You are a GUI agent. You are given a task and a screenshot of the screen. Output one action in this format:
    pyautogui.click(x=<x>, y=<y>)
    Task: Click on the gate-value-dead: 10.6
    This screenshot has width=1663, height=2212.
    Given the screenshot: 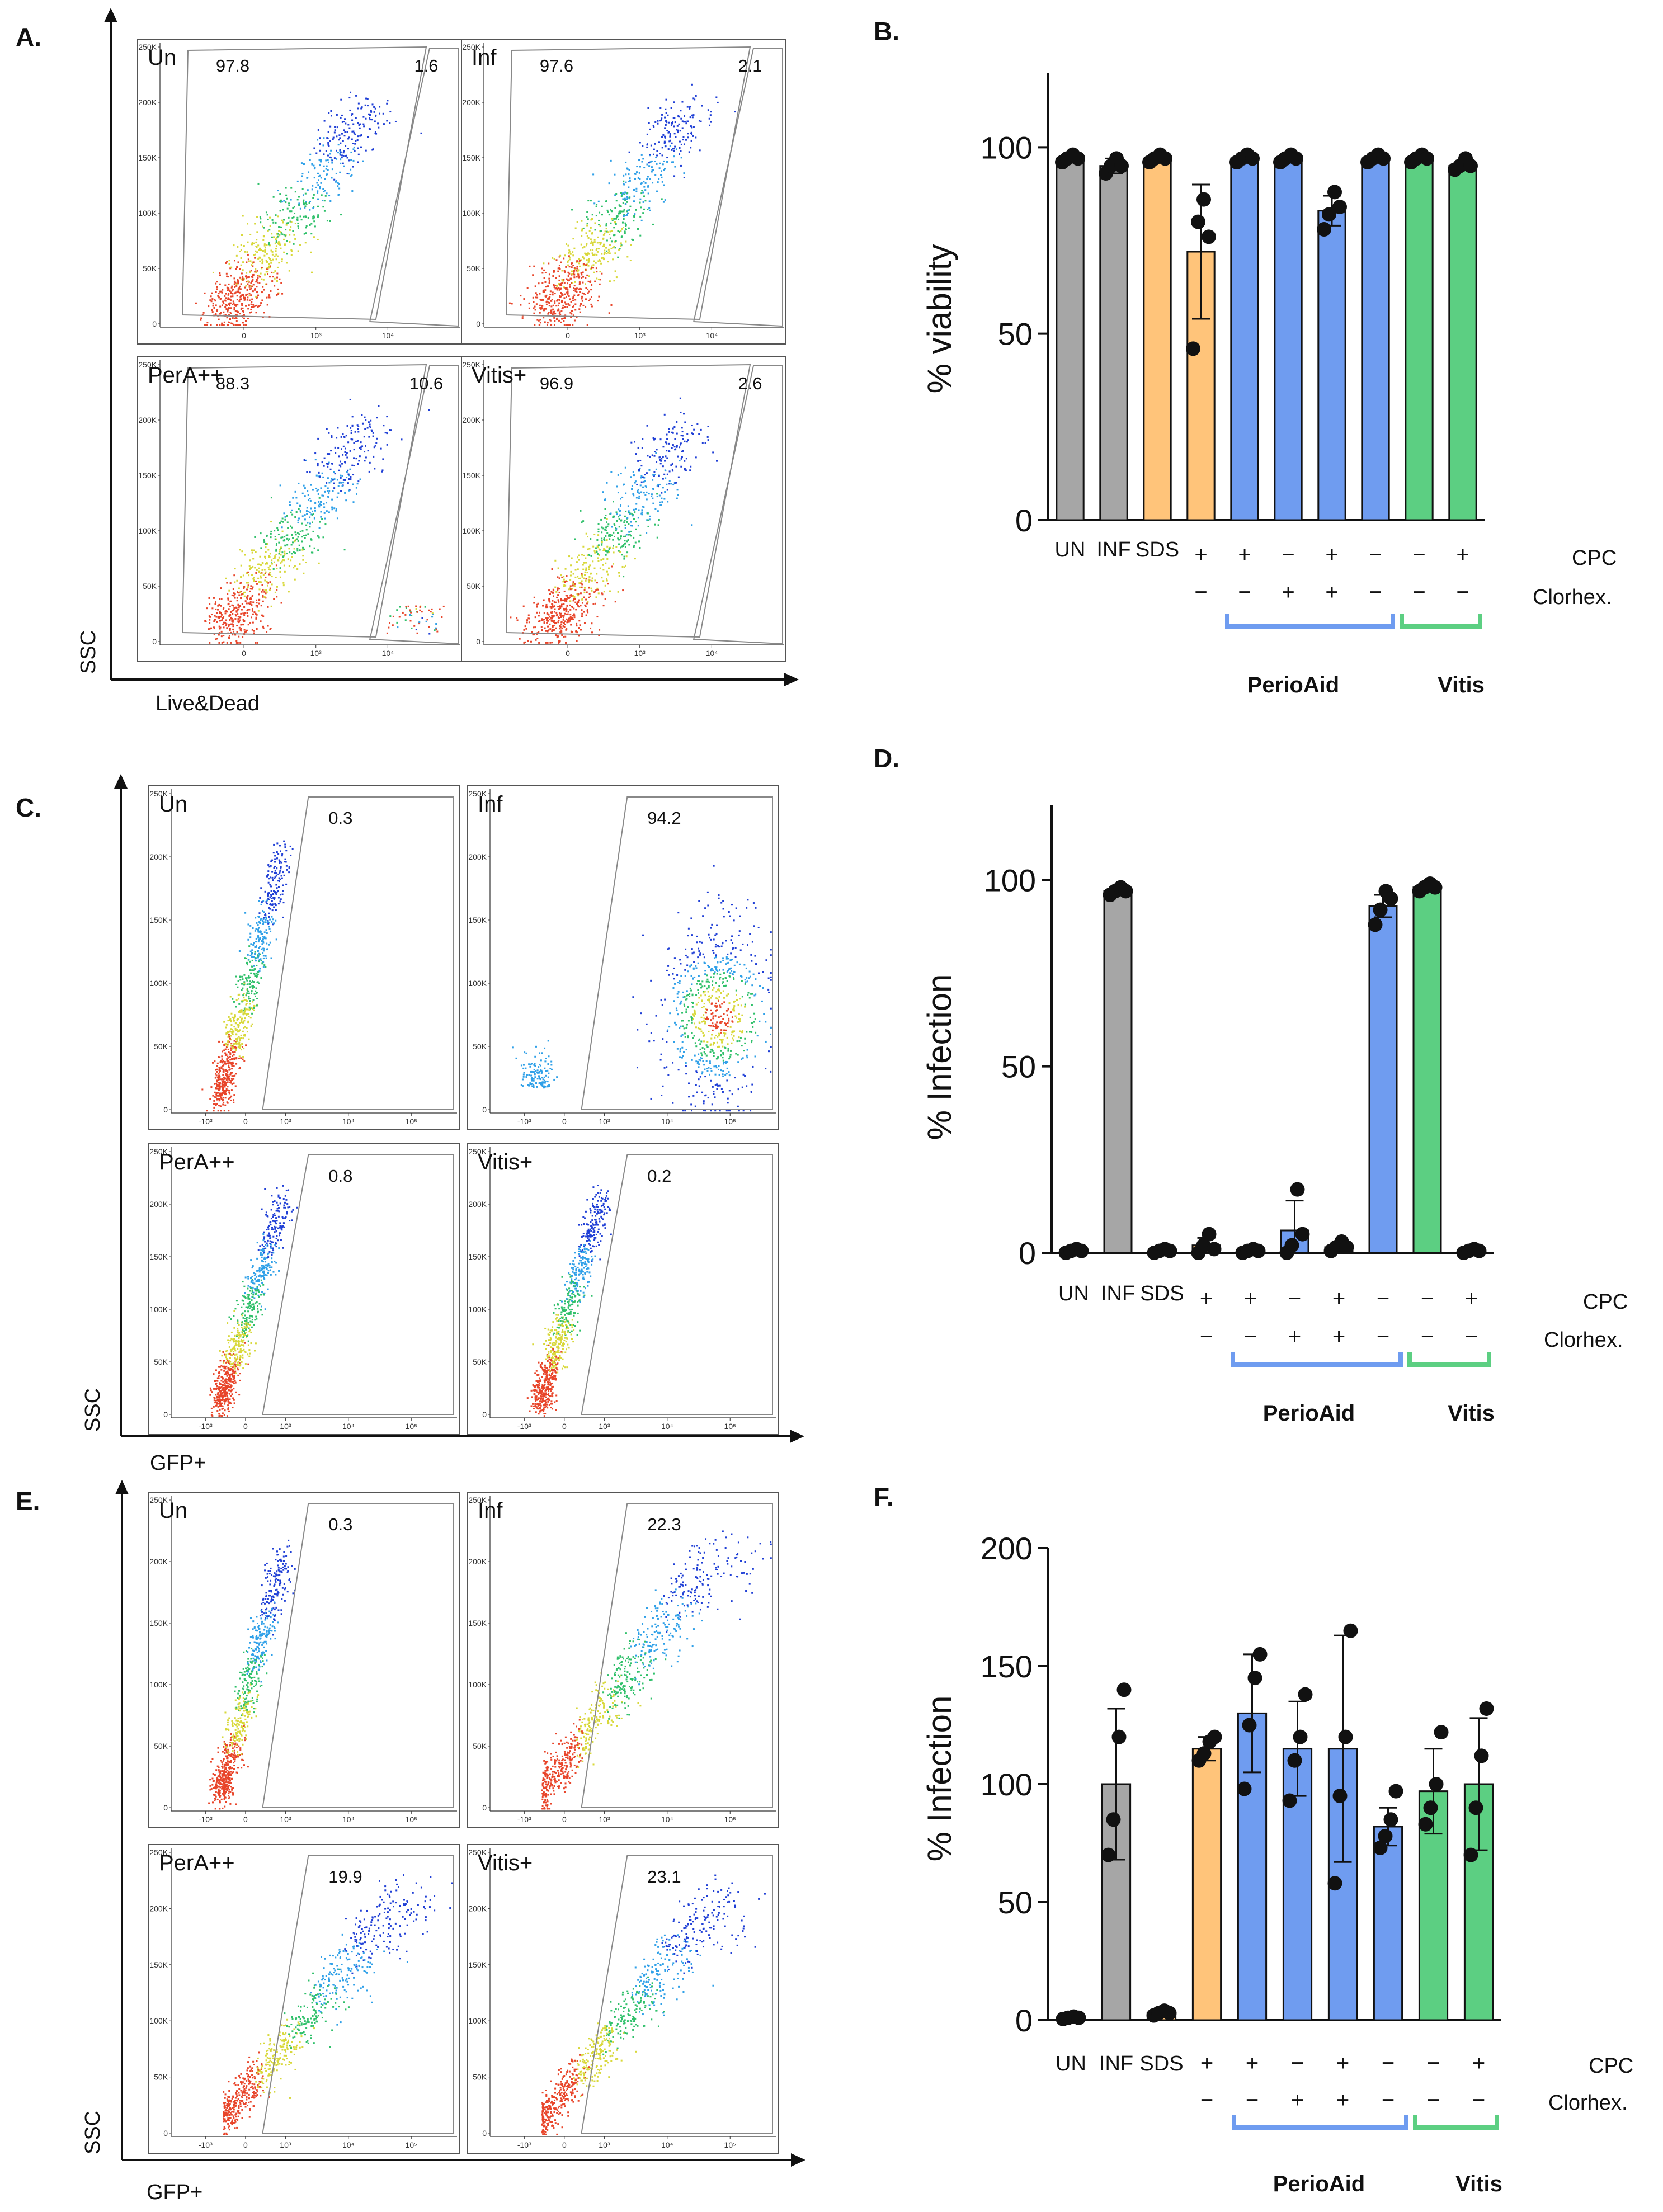 What is the action you would take?
    pyautogui.click(x=426, y=384)
    